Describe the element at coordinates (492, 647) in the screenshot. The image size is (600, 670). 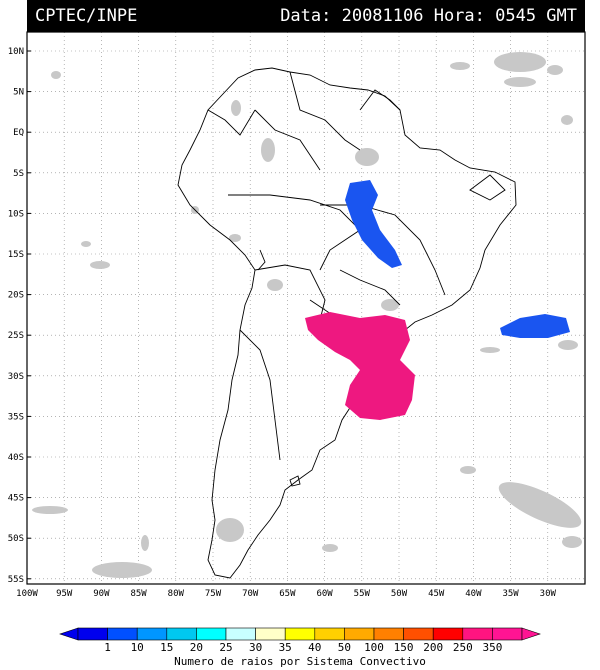
I see `colorbar-tick-label: 350` at that location.